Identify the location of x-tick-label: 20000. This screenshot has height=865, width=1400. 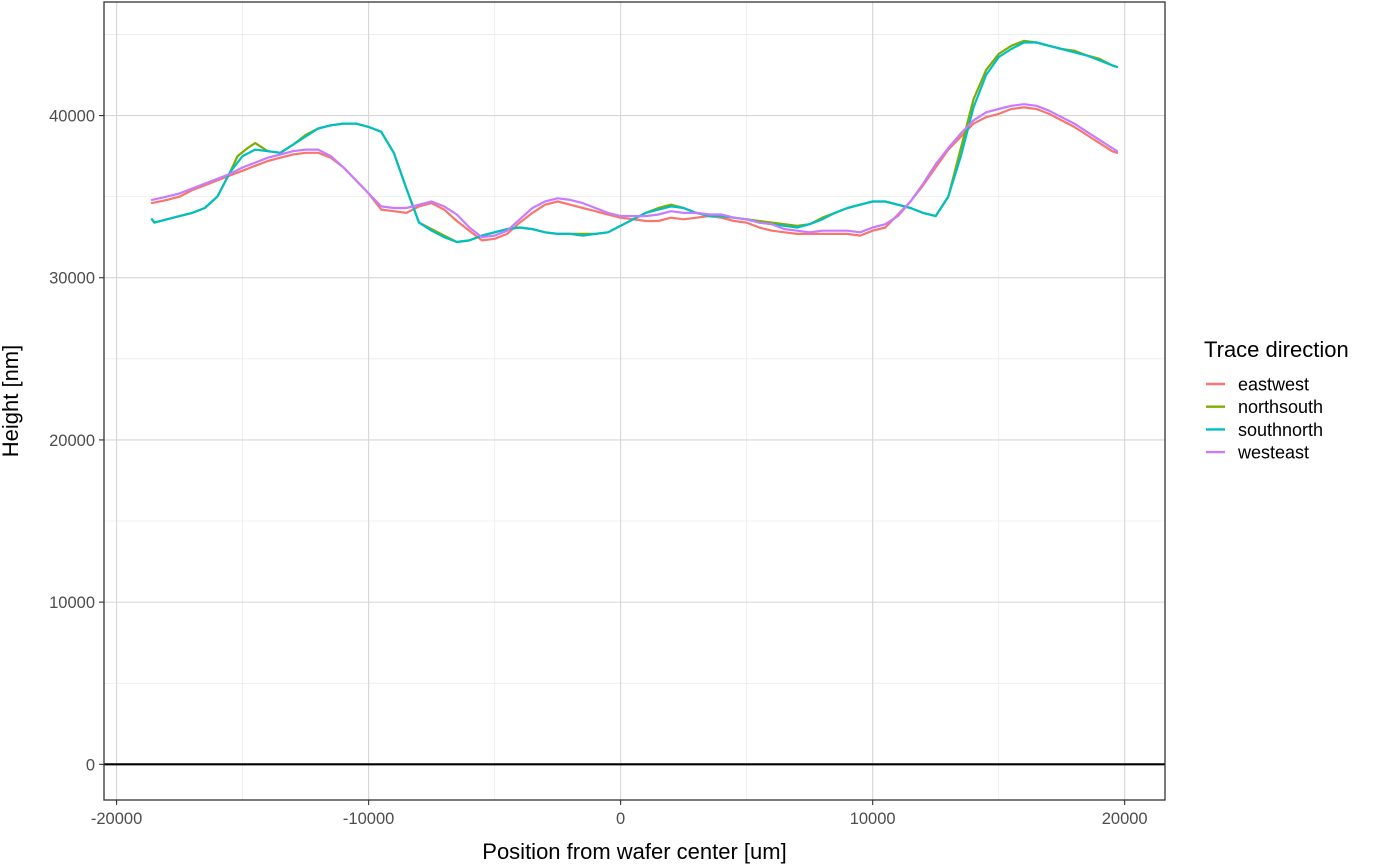
(1125, 819).